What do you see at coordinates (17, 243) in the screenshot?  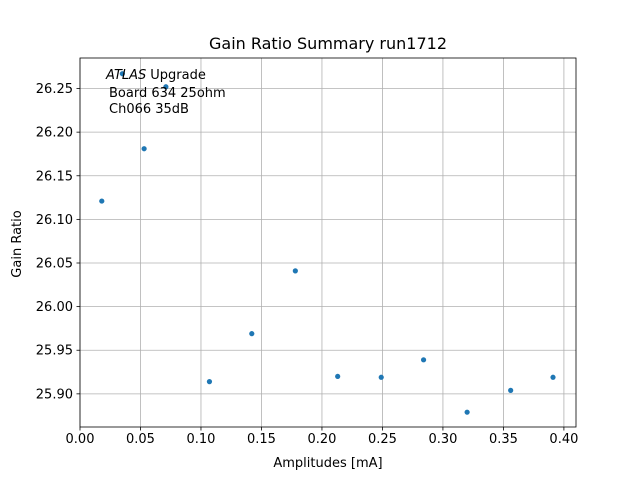 I see `y-axis-label: Gain Ratio` at bounding box center [17, 243].